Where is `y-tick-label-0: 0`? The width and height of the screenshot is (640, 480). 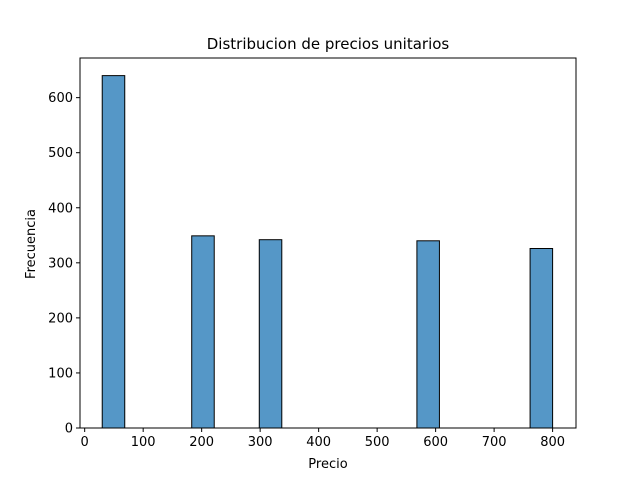
y-tick-label-0: 0 is located at coordinates (69, 429).